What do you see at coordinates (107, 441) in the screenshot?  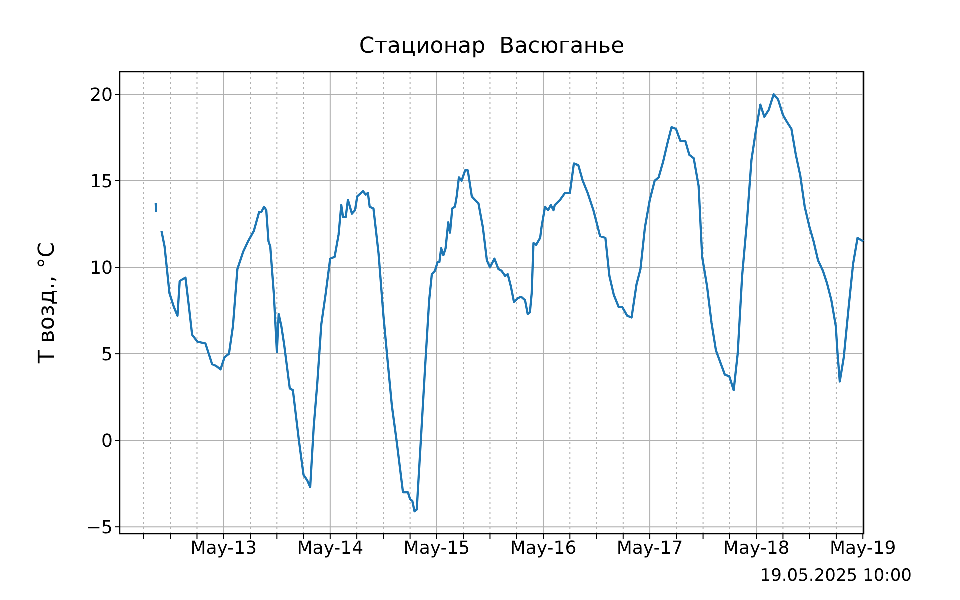 I see `y-tick-label: 0` at bounding box center [107, 441].